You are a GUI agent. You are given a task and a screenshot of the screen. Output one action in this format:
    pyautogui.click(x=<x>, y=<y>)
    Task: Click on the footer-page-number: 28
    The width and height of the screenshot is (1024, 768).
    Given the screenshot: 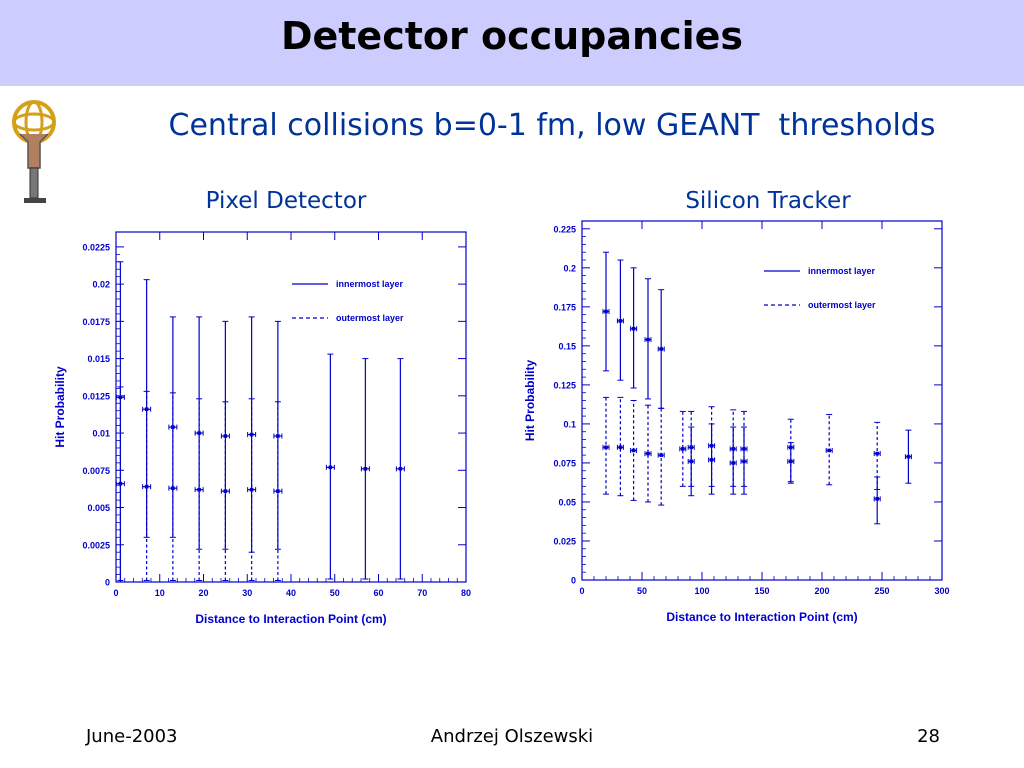 What is the action you would take?
    pyautogui.click(x=928, y=736)
    